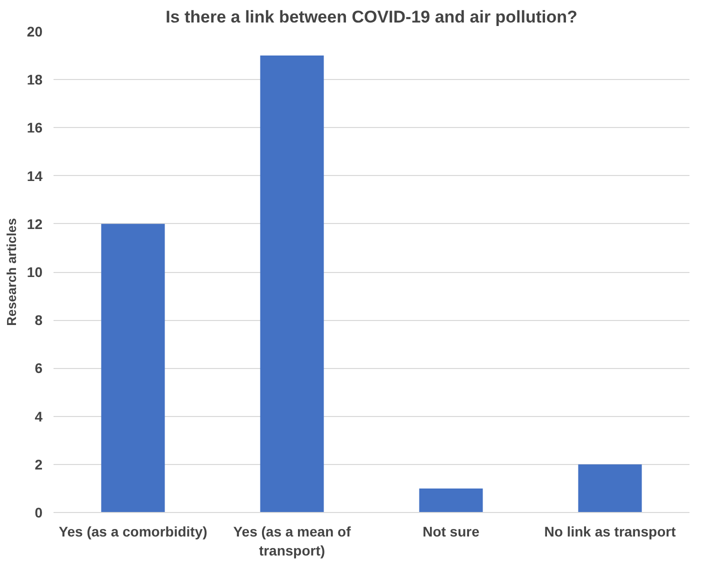 This screenshot has width=719, height=562. Describe the element at coordinates (11, 272) in the screenshot. I see `y-axis-title: Research articles` at that location.